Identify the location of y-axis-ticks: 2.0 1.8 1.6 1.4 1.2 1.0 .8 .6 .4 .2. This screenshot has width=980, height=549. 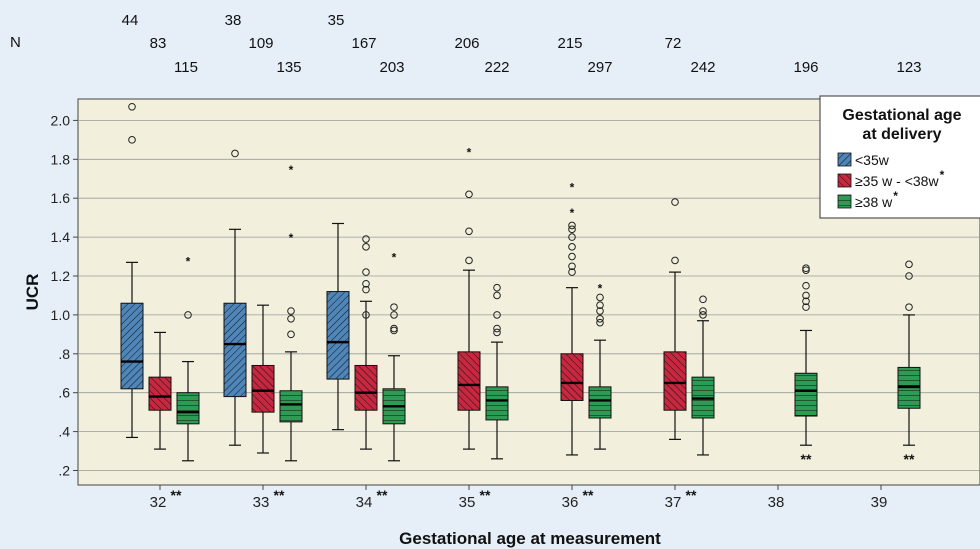
(64, 295).